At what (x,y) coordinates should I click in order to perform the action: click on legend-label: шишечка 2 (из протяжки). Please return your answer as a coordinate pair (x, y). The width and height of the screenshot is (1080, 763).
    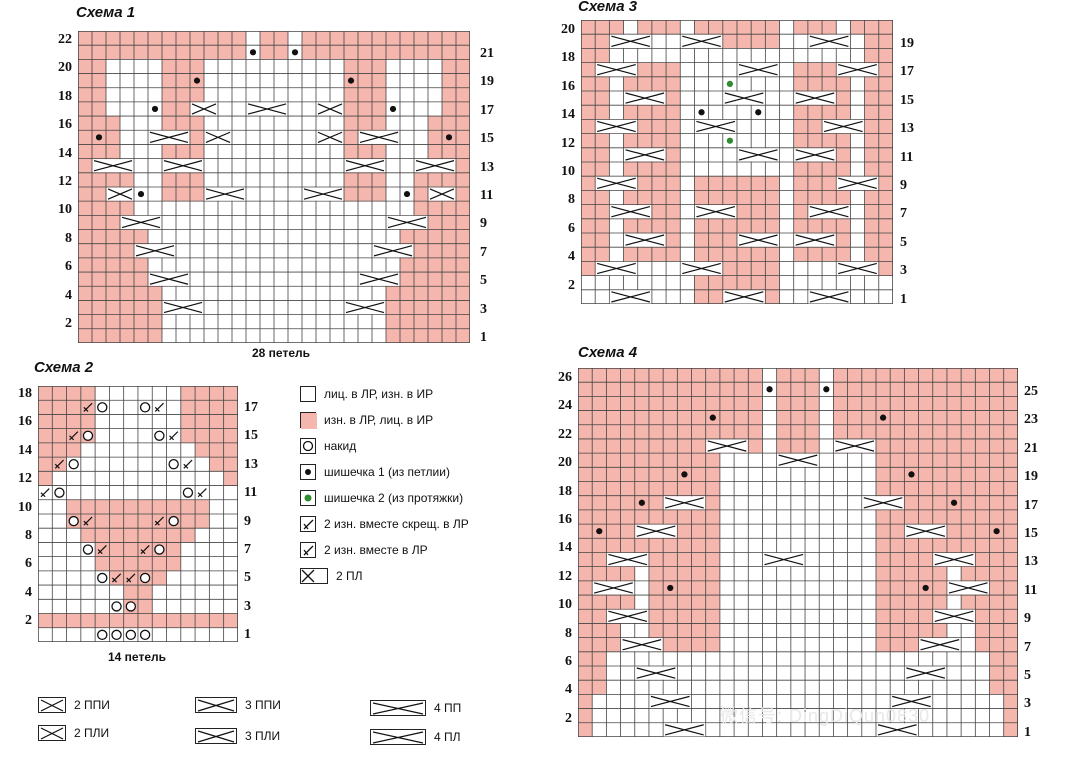
    Looking at the image, I should click on (394, 498).